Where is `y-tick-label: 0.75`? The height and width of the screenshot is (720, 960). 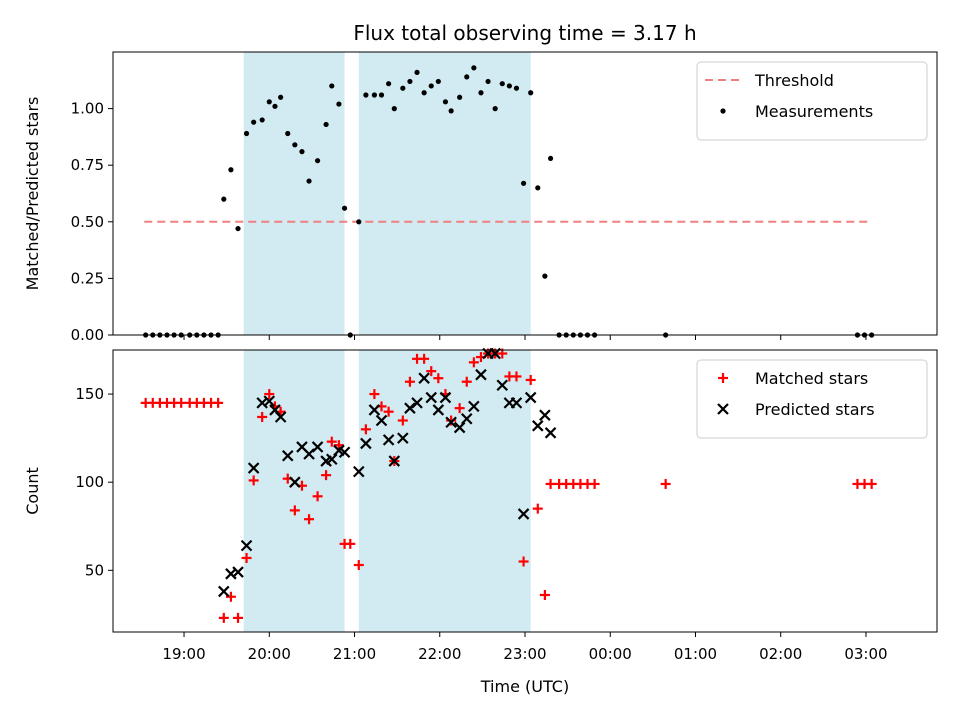 y-tick-label: 0.75 is located at coordinates (87, 165).